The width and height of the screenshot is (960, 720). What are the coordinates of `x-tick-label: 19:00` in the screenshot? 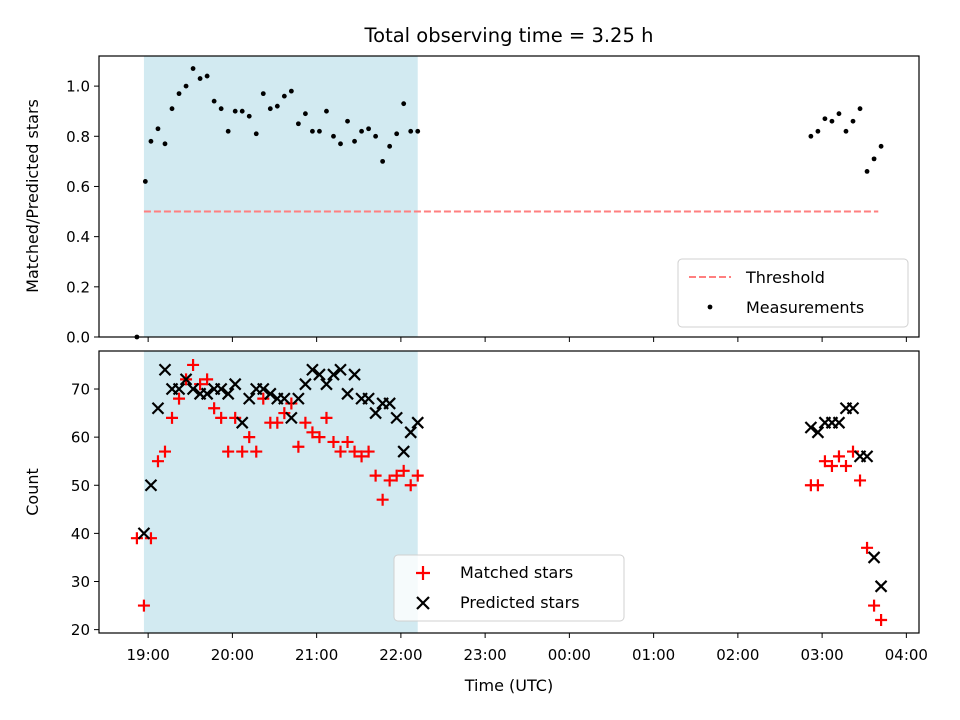 It's located at (148, 655).